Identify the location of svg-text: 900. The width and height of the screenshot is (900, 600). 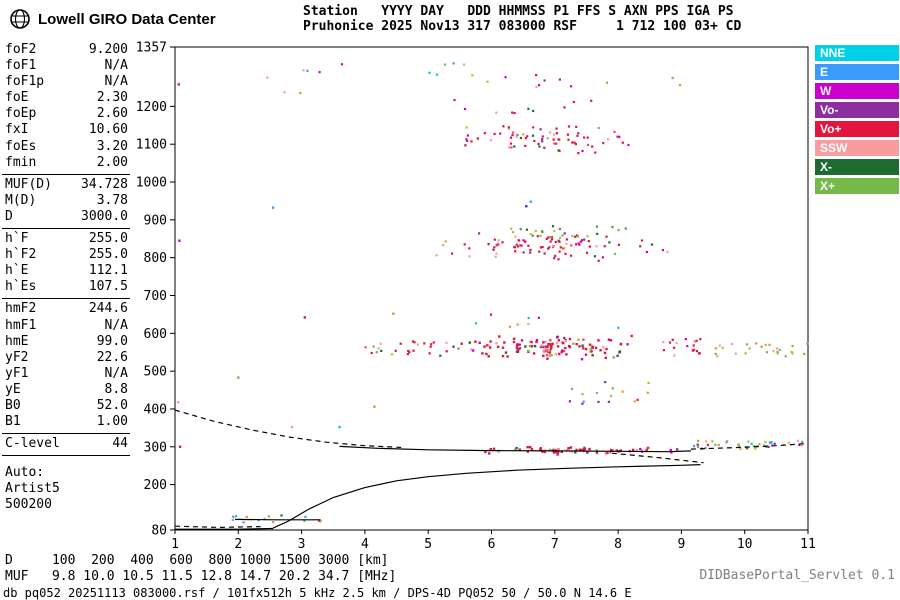
(155, 220).